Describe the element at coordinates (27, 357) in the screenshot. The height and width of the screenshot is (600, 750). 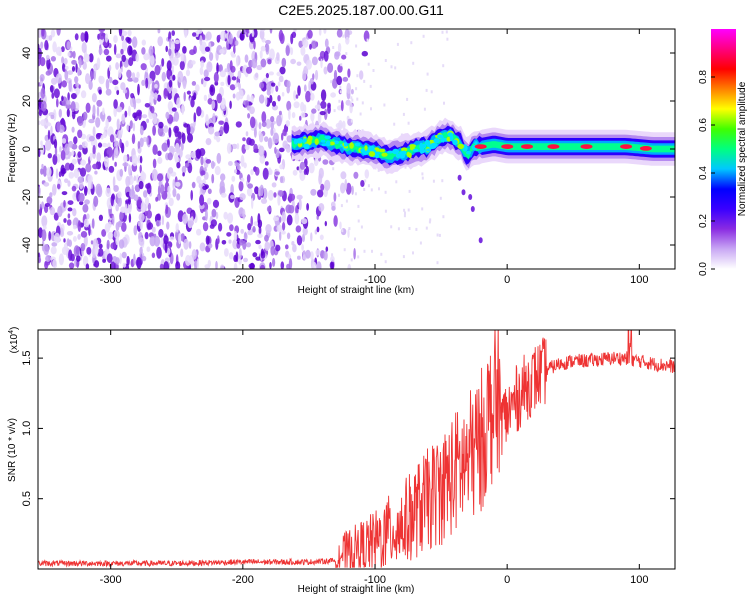
I see `snr-y-tick-label: 1.5` at that location.